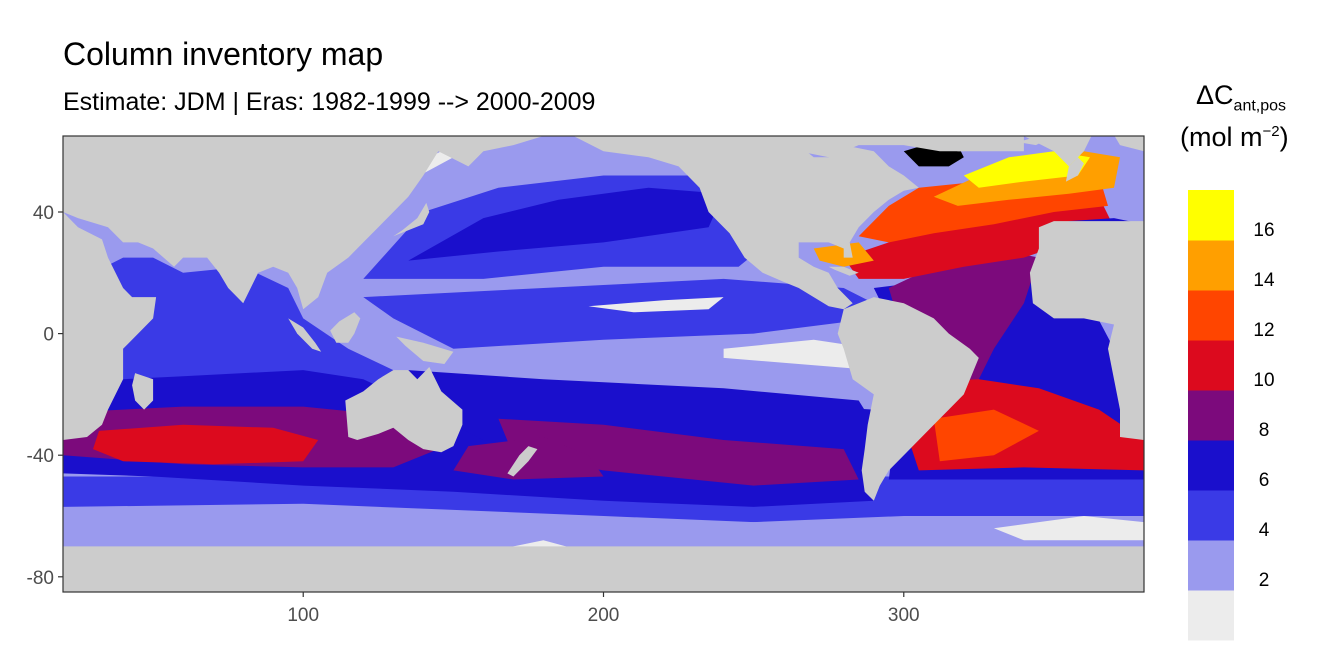 This screenshot has height=672, width=1344. Describe the element at coordinates (1255, 116) in the screenshot. I see `legend-title: ΔCant,pos (mol m−2)` at that location.